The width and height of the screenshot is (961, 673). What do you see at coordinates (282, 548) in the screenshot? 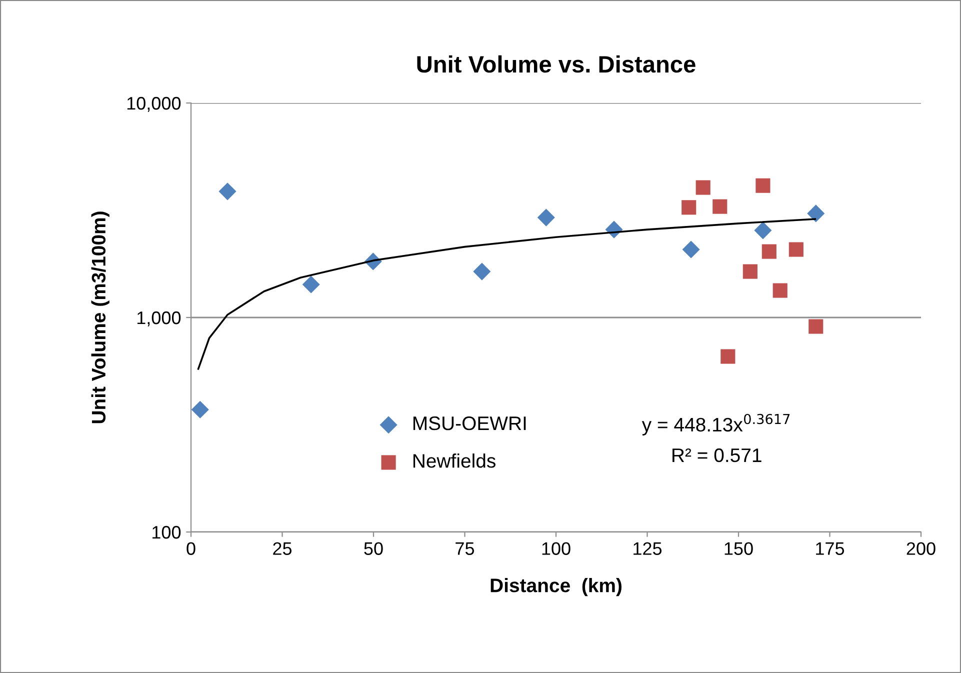
I see `x-tick-label: 25` at bounding box center [282, 548].